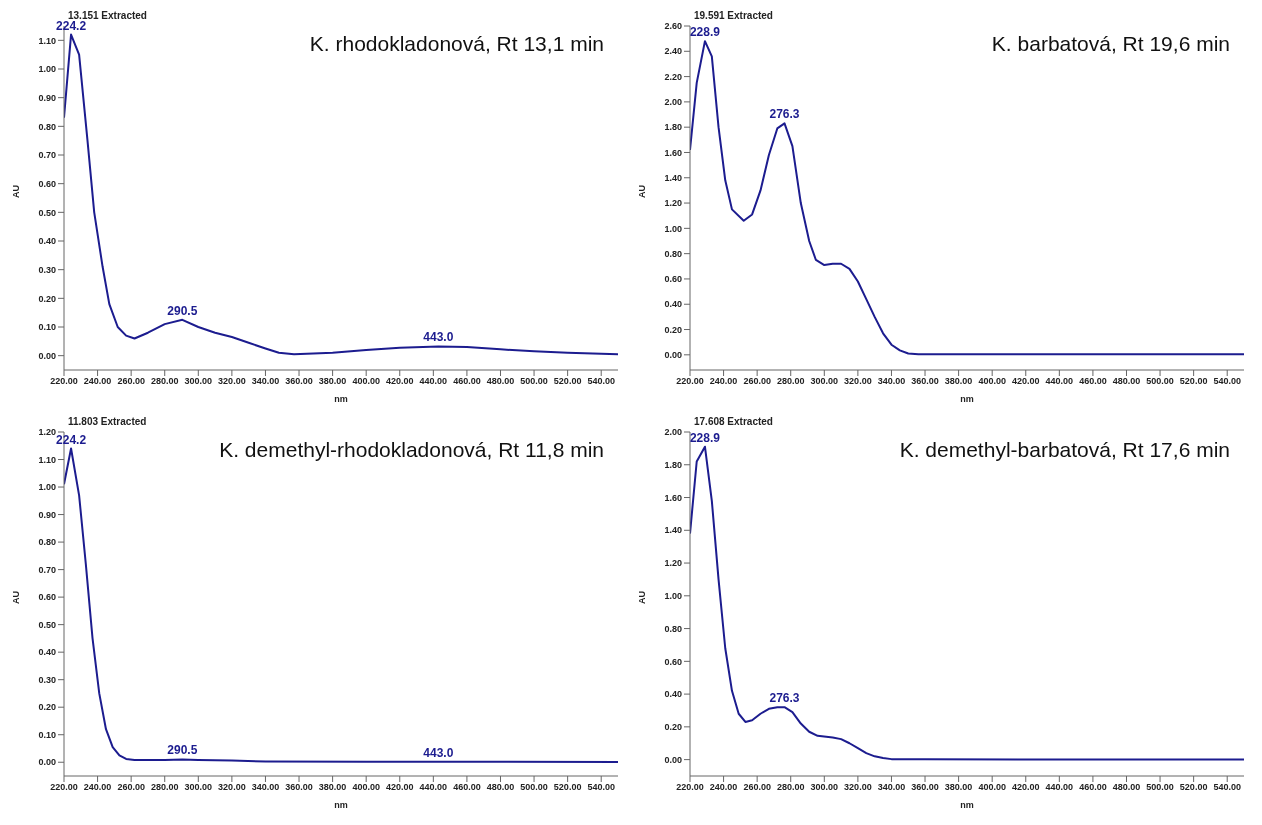  What do you see at coordinates (107, 421) in the screenshot?
I see `chart-title: 11.803 Extracted` at bounding box center [107, 421].